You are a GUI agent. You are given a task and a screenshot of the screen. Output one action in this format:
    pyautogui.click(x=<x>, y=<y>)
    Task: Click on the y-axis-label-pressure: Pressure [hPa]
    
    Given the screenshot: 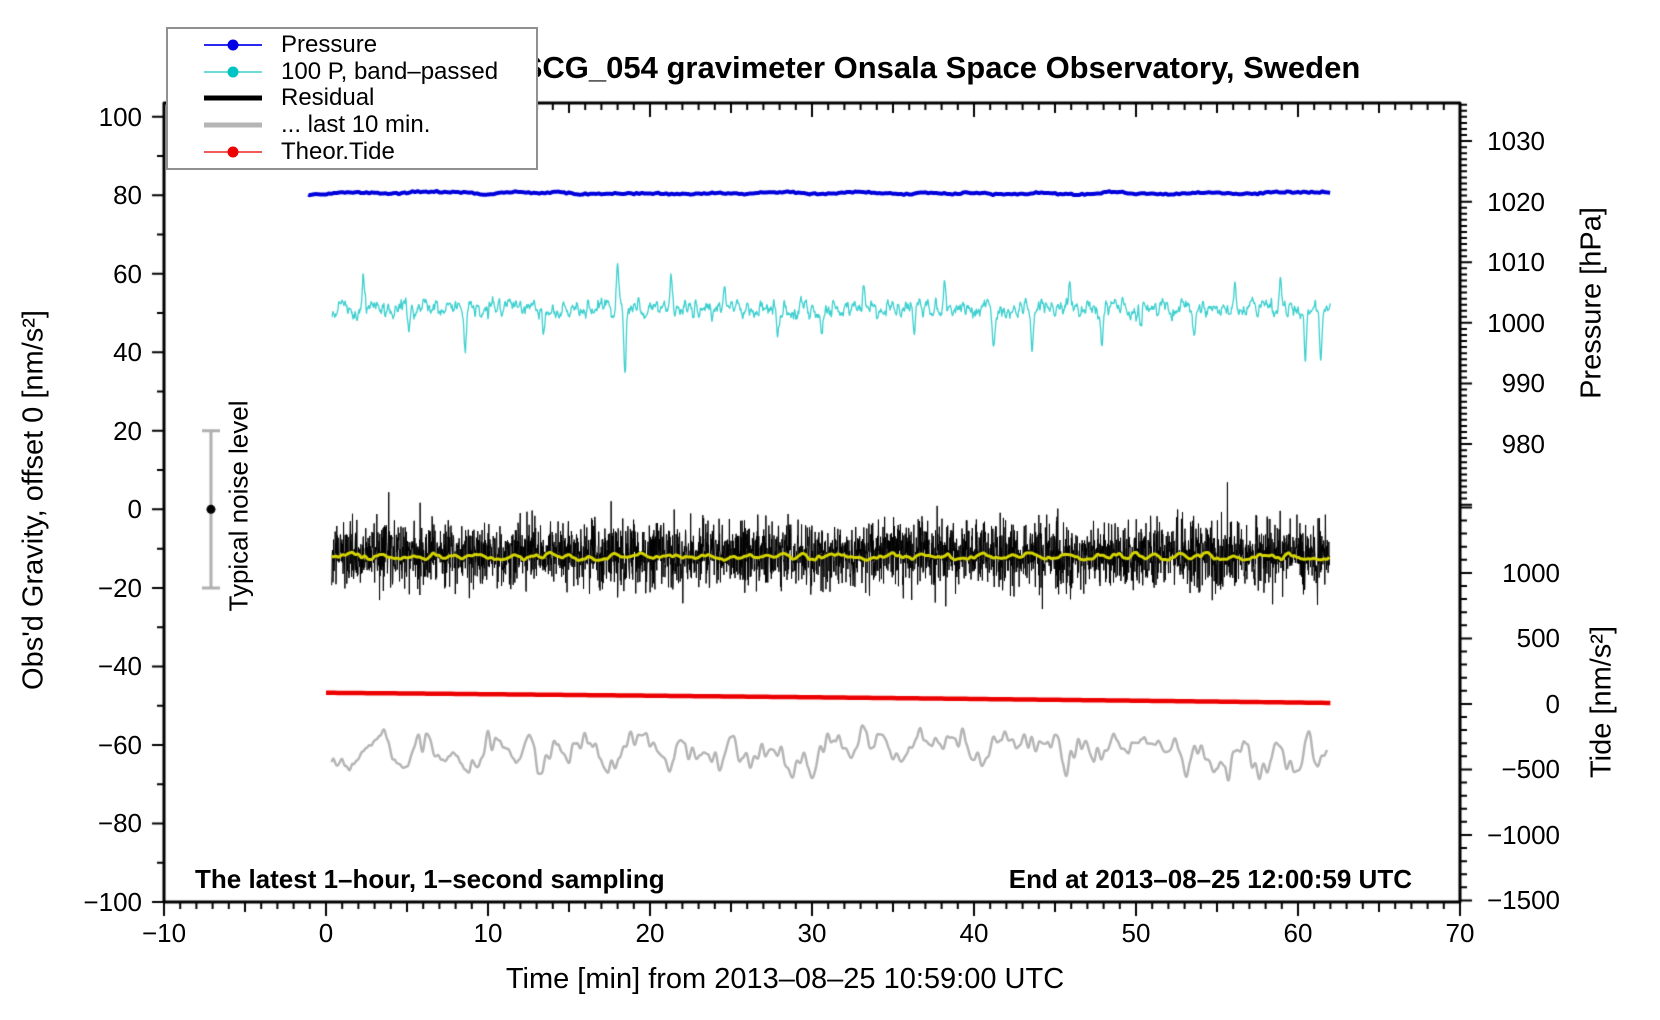 What is the action you would take?
    pyautogui.click(x=1591, y=303)
    